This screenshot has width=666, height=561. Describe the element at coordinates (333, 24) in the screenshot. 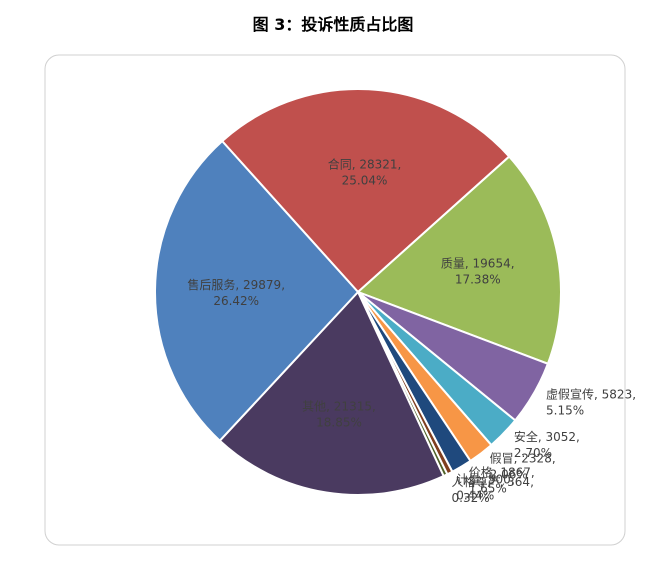

I see `chart-title: 图 3：投诉性质占比图` at that location.